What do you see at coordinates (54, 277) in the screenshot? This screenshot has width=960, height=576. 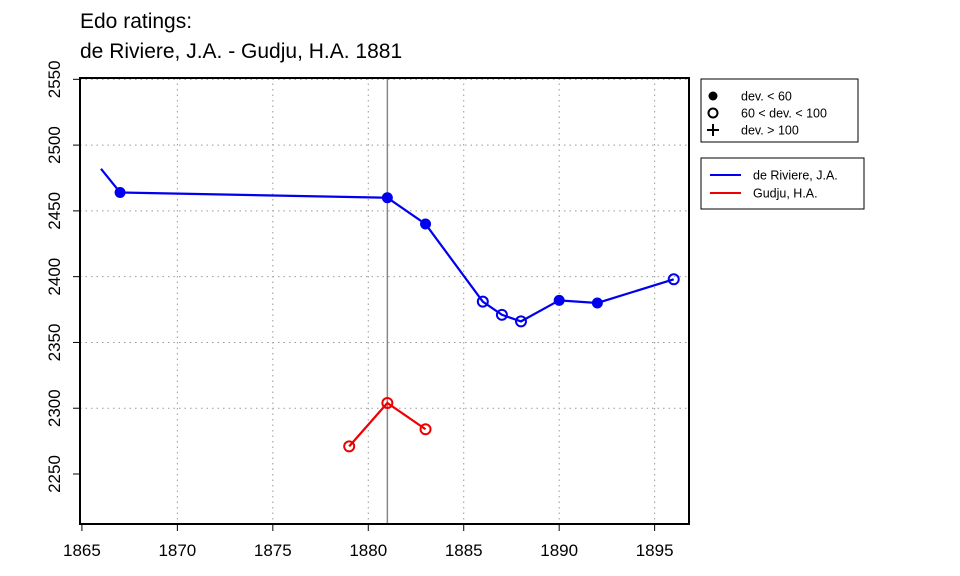 I see `y-tick-label: 2400` at bounding box center [54, 277].